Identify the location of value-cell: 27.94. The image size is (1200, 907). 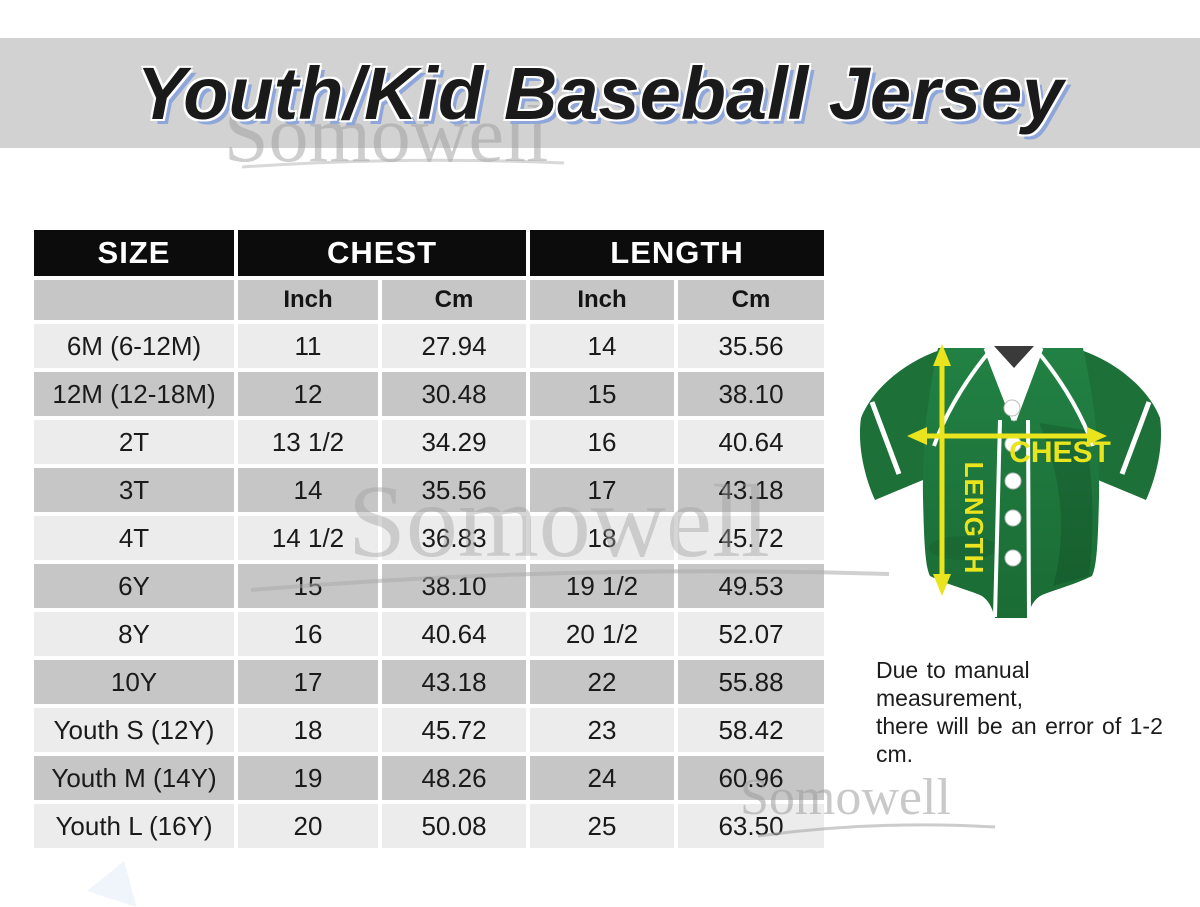
(454, 346).